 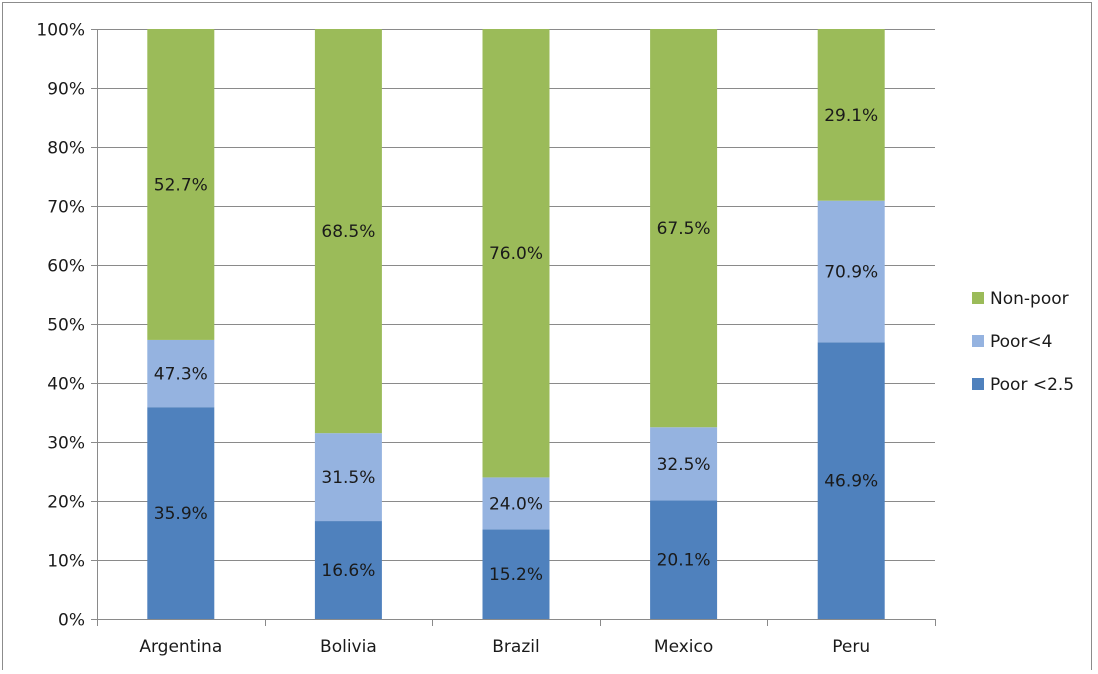 I want to click on data-label: 52.7%, so click(x=181, y=185).